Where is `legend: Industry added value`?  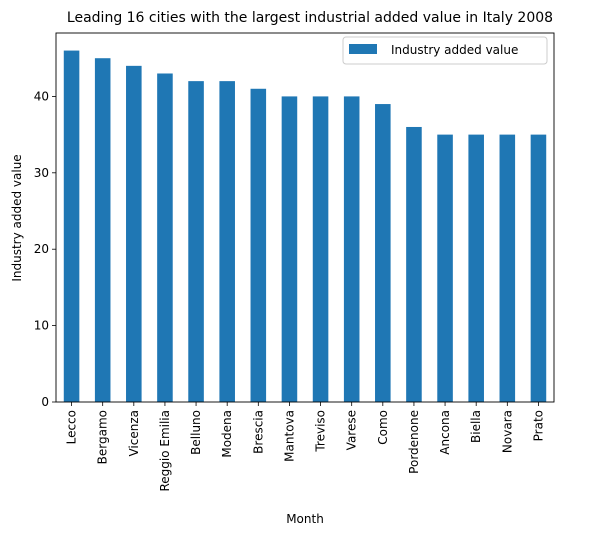 legend: Industry added value is located at coordinates (445, 50).